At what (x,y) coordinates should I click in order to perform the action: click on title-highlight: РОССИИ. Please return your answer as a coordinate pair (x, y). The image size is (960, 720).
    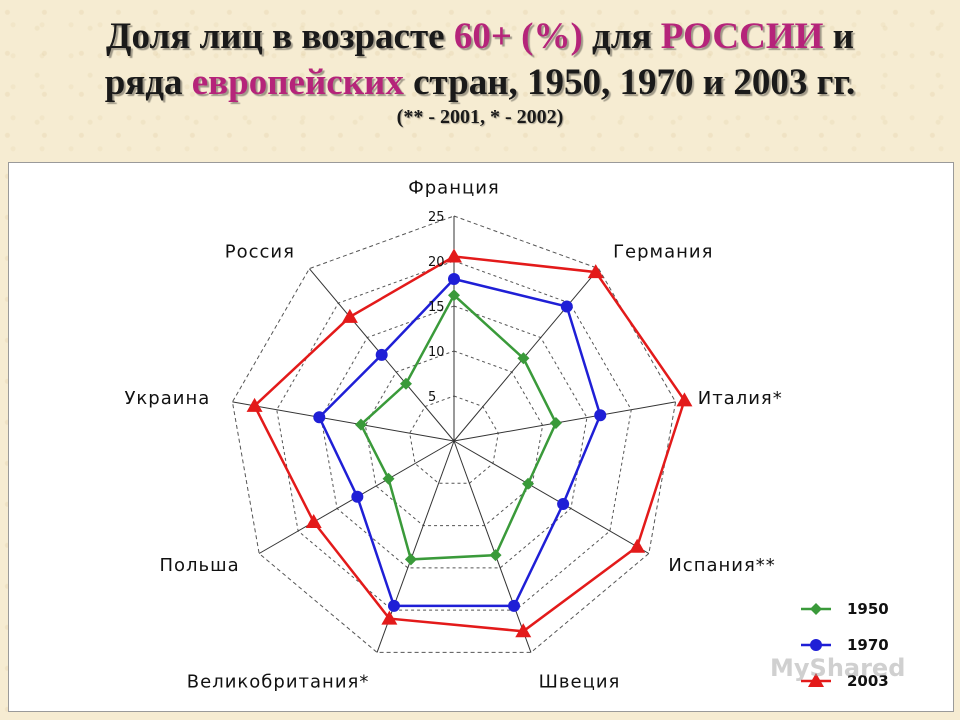
    Looking at the image, I should click on (742, 36).